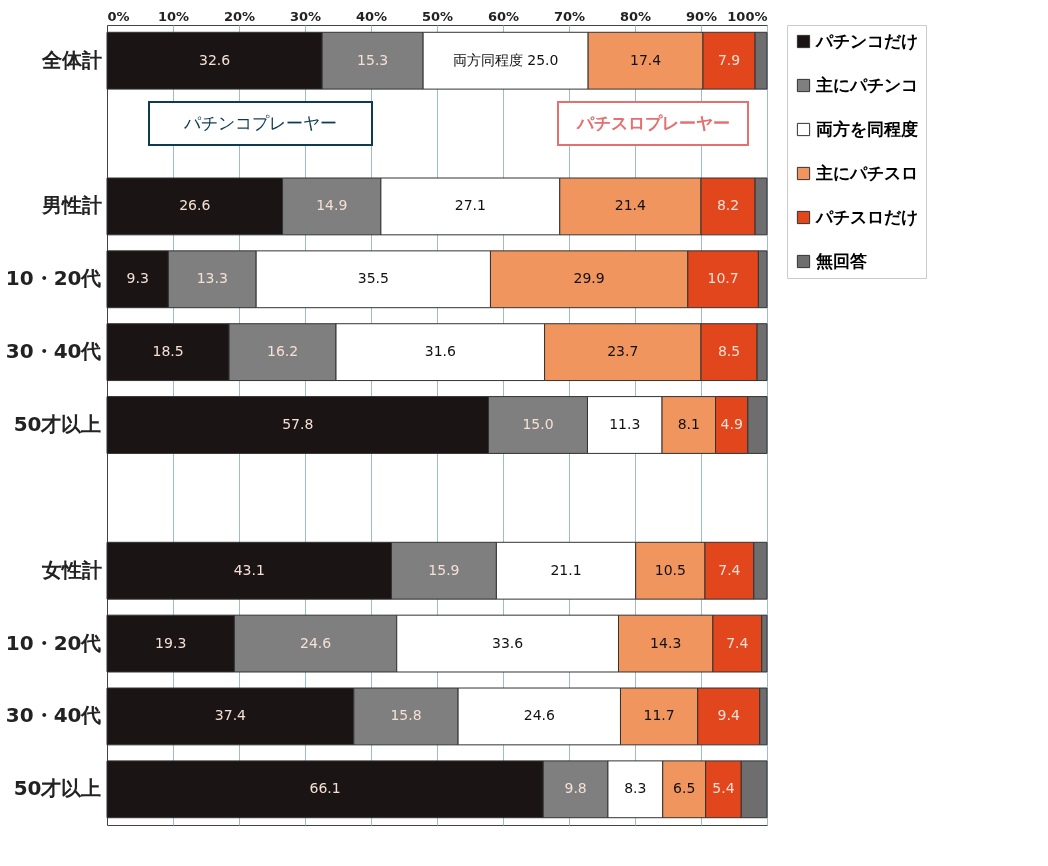  Describe the element at coordinates (230, 715) in the screenshot. I see `data-label: 37.4` at that location.